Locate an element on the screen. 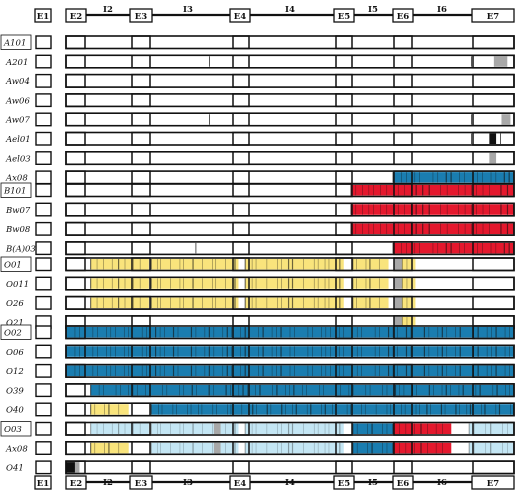  allele-row: Aw04 is located at coordinates (260, 80).